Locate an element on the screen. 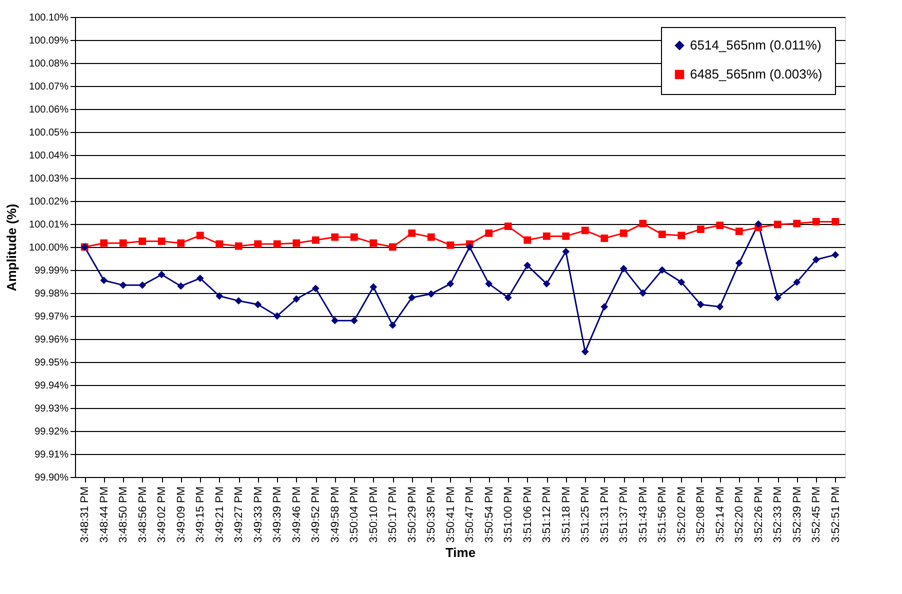  x-tick-label: 3:51:25 PM is located at coordinates (586, 514).